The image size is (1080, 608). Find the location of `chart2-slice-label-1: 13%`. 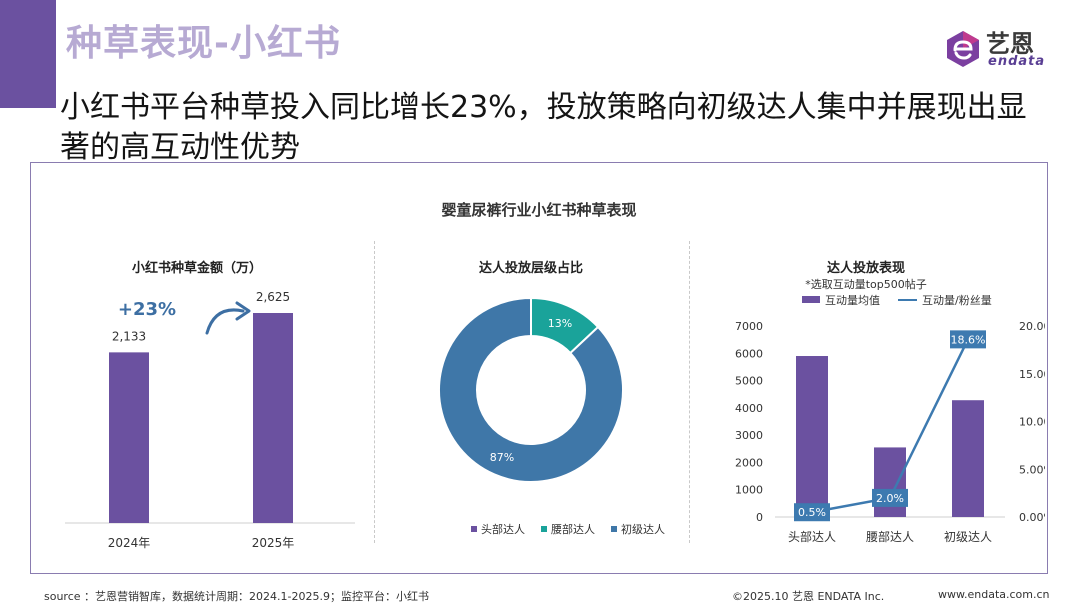

chart2-slice-label-1: 13% is located at coordinates (560, 323).